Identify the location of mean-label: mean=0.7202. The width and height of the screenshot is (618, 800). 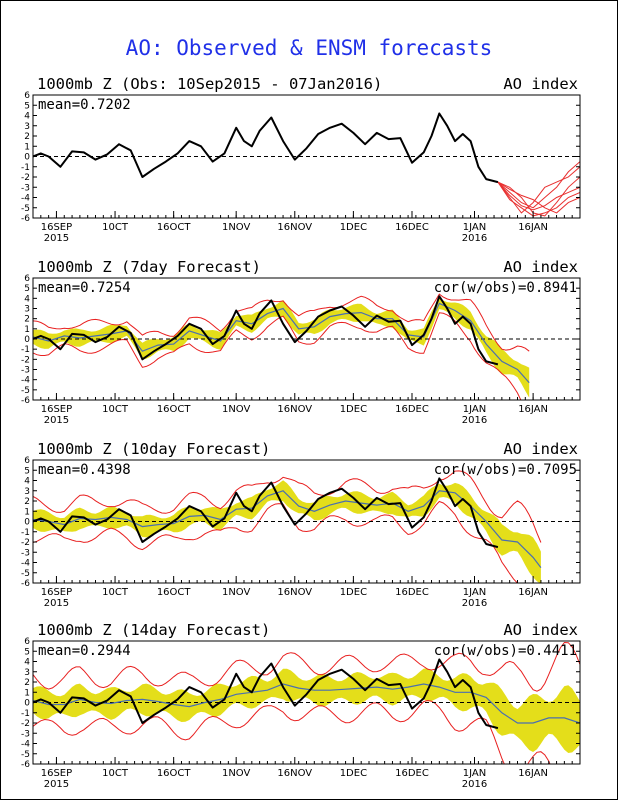
(84, 105).